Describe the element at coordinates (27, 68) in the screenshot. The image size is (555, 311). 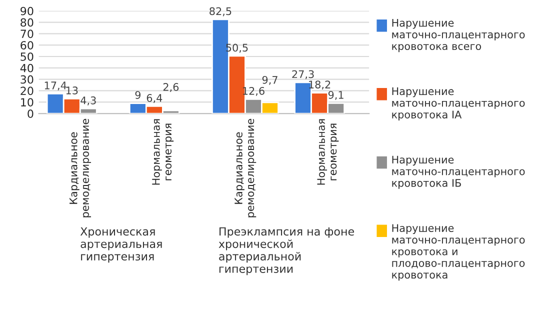
I see `y-tick-label: 40` at that location.